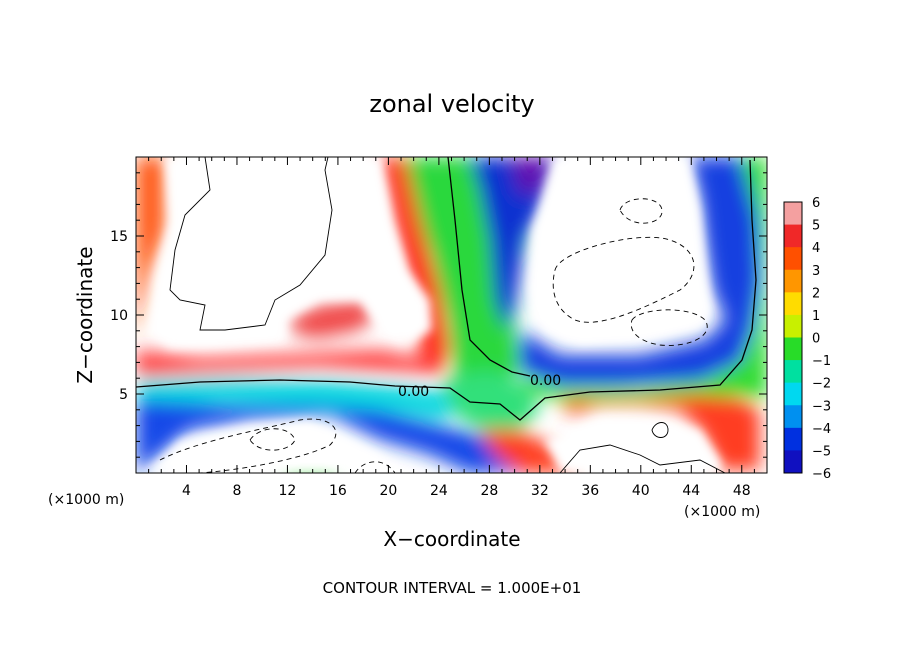 This screenshot has height=654, width=904. Describe the element at coordinates (816, 339) in the screenshot. I see `colorbar-label: 0` at that location.